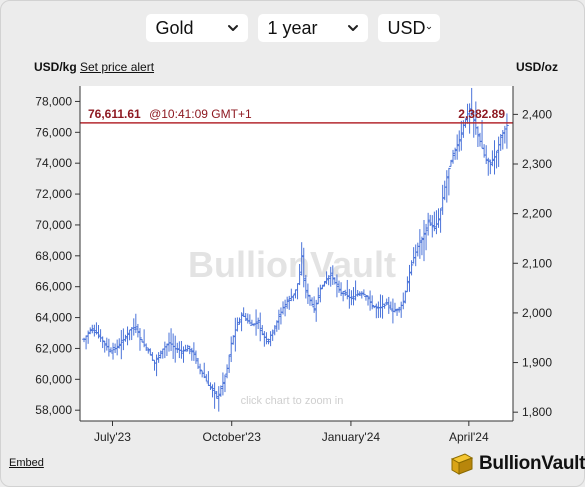 The image size is (585, 487). I want to click on selector-bar: Gold 1 year USD, so click(292, 28).